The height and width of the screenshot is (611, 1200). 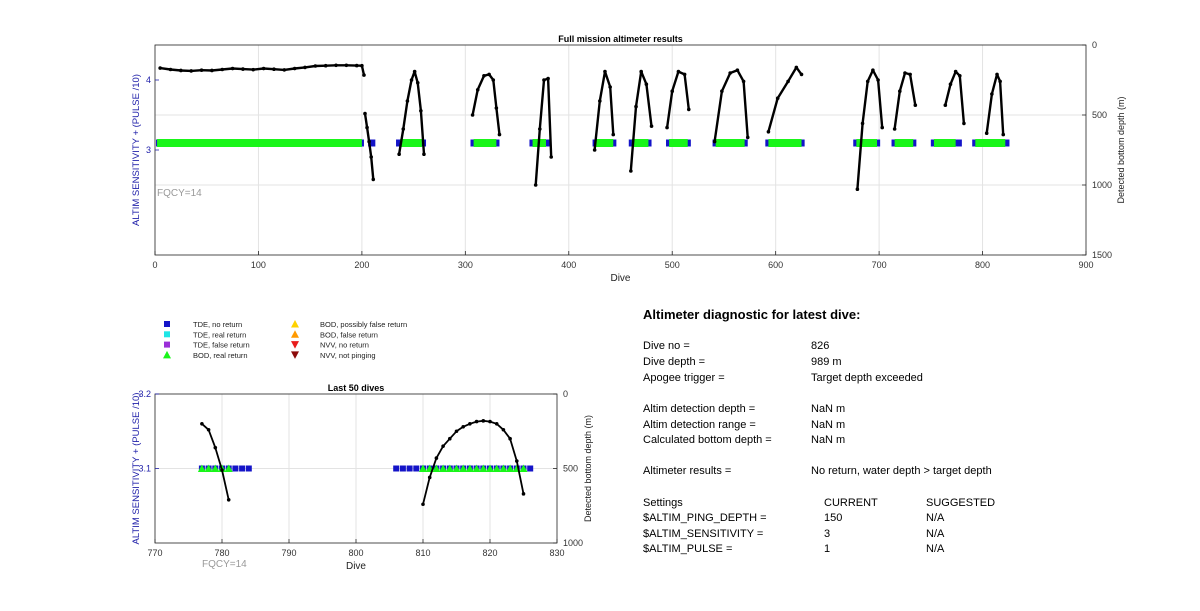 I want to click on fqcy-annotation: FQCY=14, so click(x=179, y=193).